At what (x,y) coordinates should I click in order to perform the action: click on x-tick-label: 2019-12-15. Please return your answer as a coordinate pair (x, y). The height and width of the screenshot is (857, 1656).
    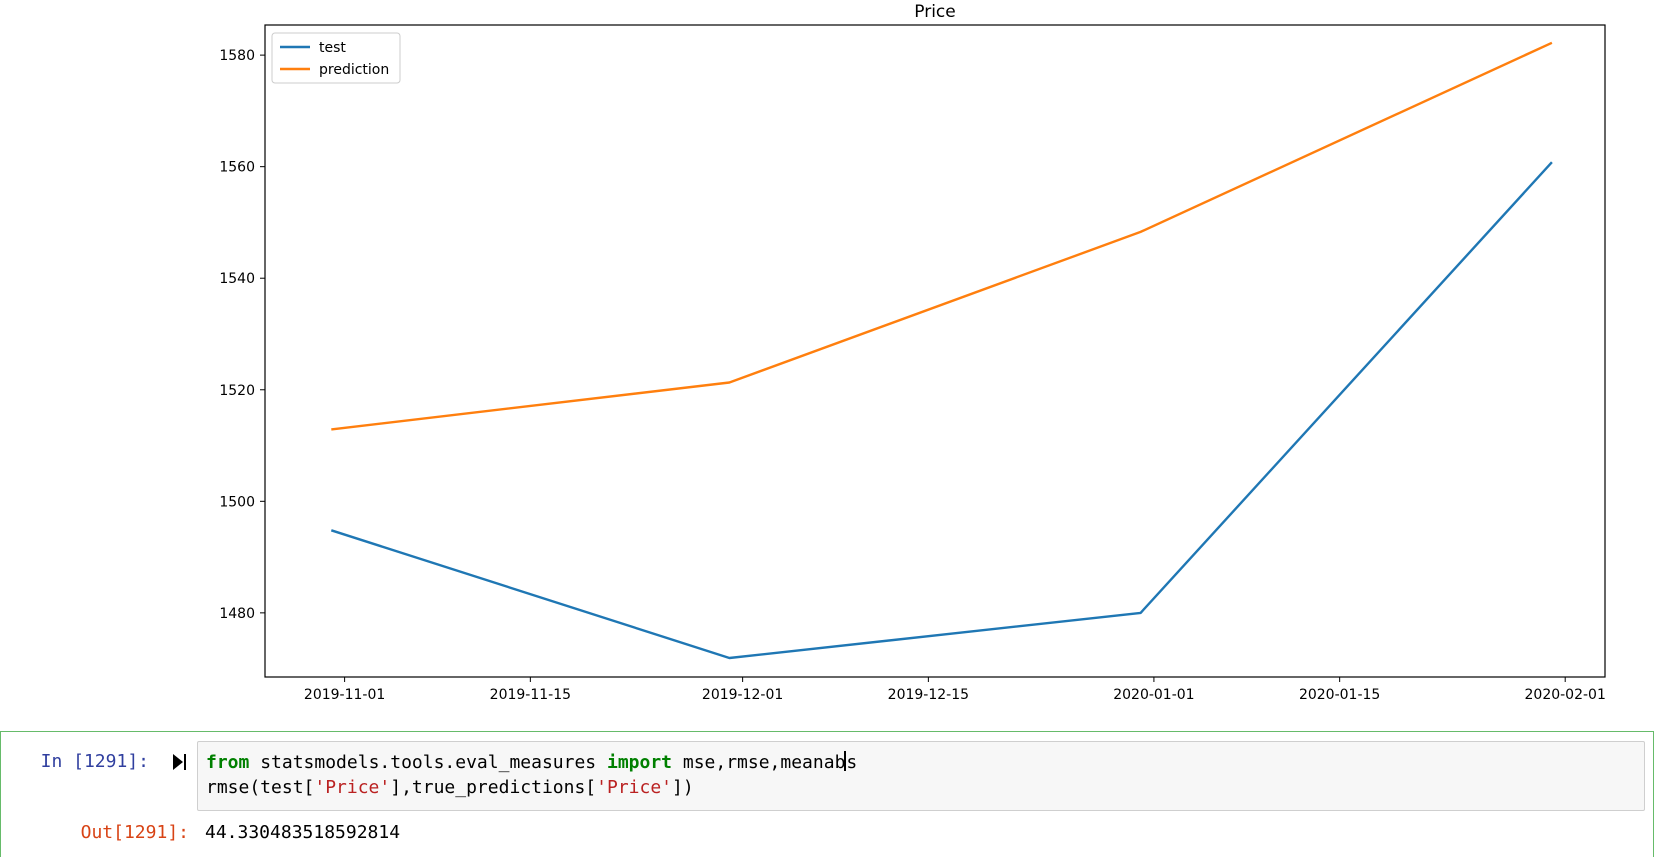
    Looking at the image, I should click on (928, 695).